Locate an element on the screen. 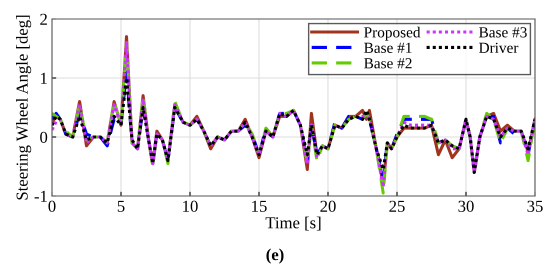 This screenshot has width=550, height=269. legend-label: Base #1 is located at coordinates (388, 47).